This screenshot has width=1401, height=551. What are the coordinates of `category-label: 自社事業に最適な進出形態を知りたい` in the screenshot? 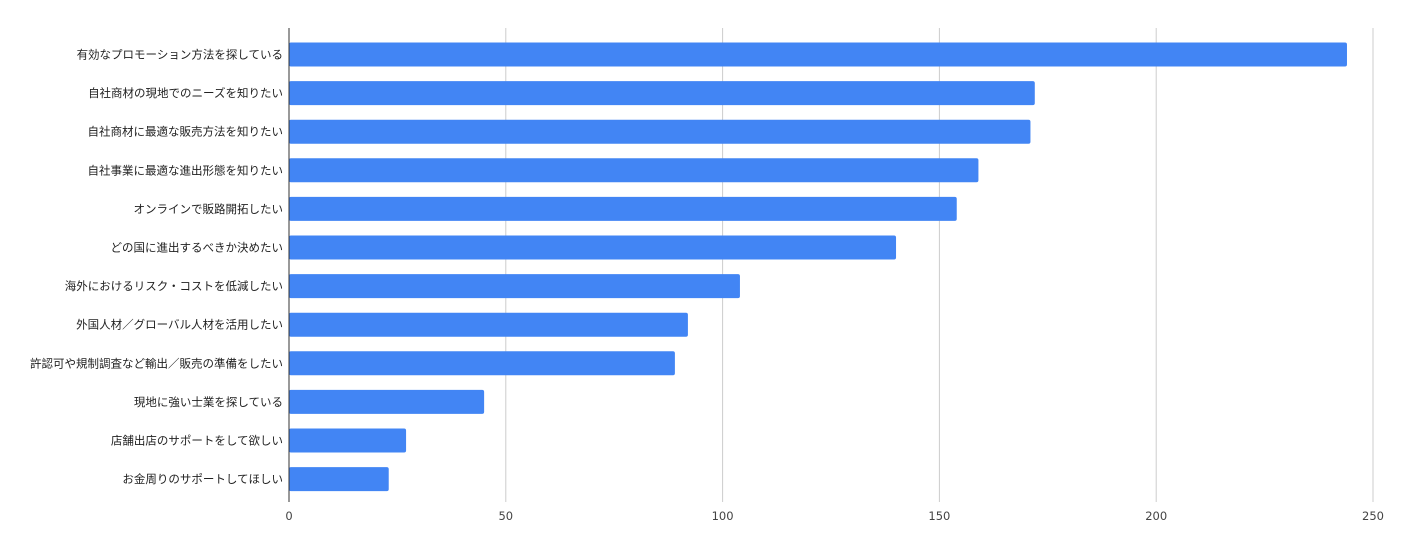 It's located at (186, 170).